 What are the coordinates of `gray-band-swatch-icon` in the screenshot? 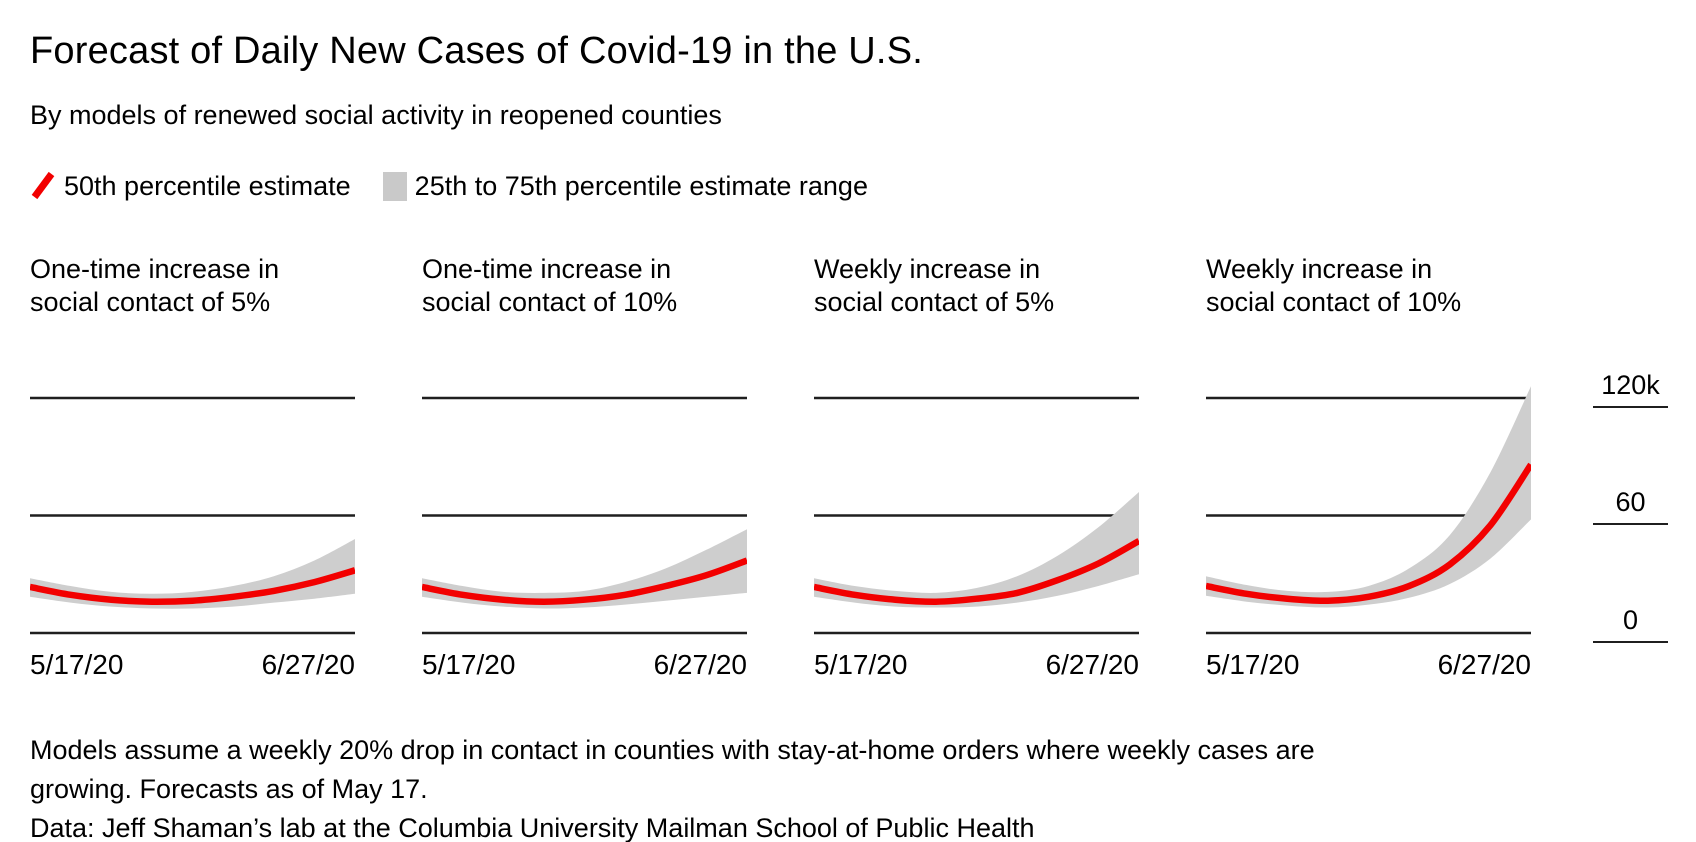 It's located at (394, 186).